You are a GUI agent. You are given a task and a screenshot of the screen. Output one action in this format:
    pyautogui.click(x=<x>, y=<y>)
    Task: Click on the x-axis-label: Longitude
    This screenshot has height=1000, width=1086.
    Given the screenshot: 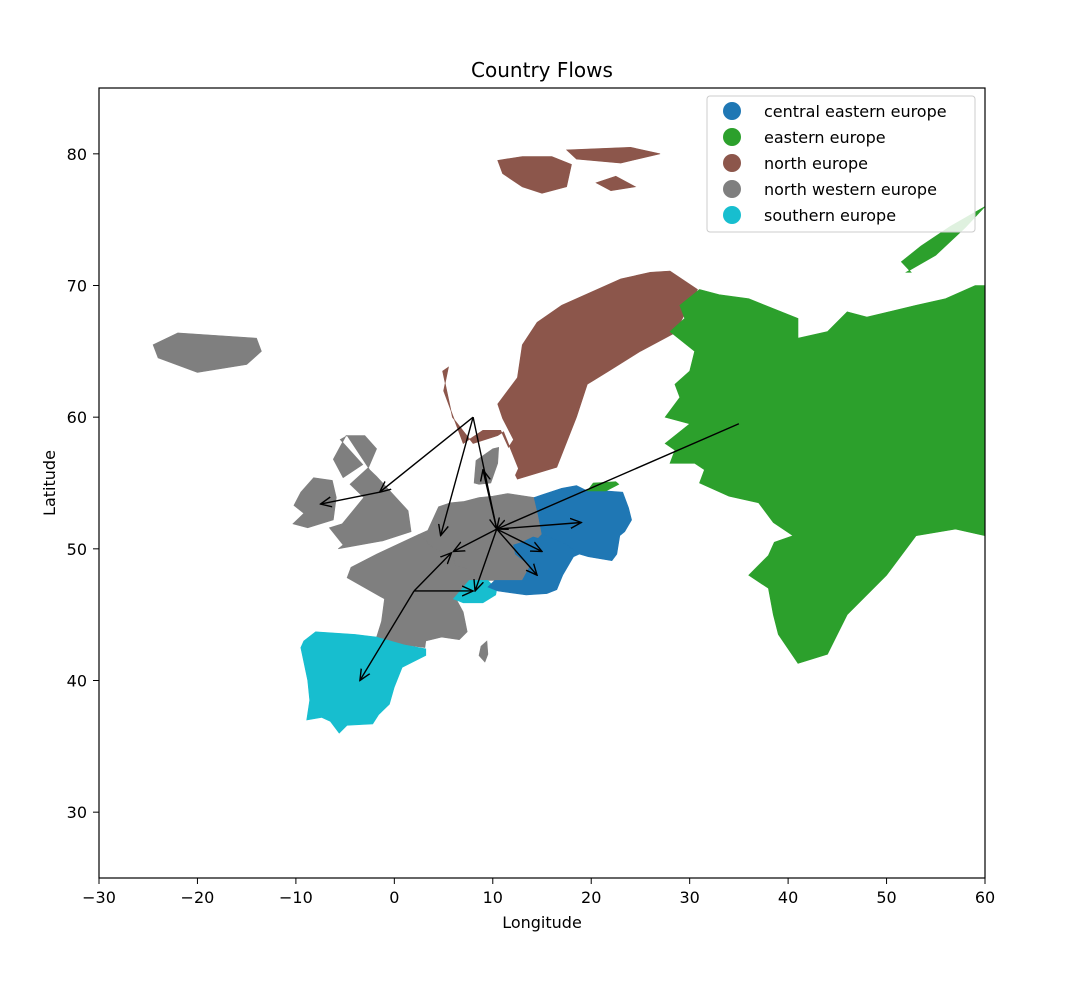 What is the action you would take?
    pyautogui.click(x=542, y=922)
    